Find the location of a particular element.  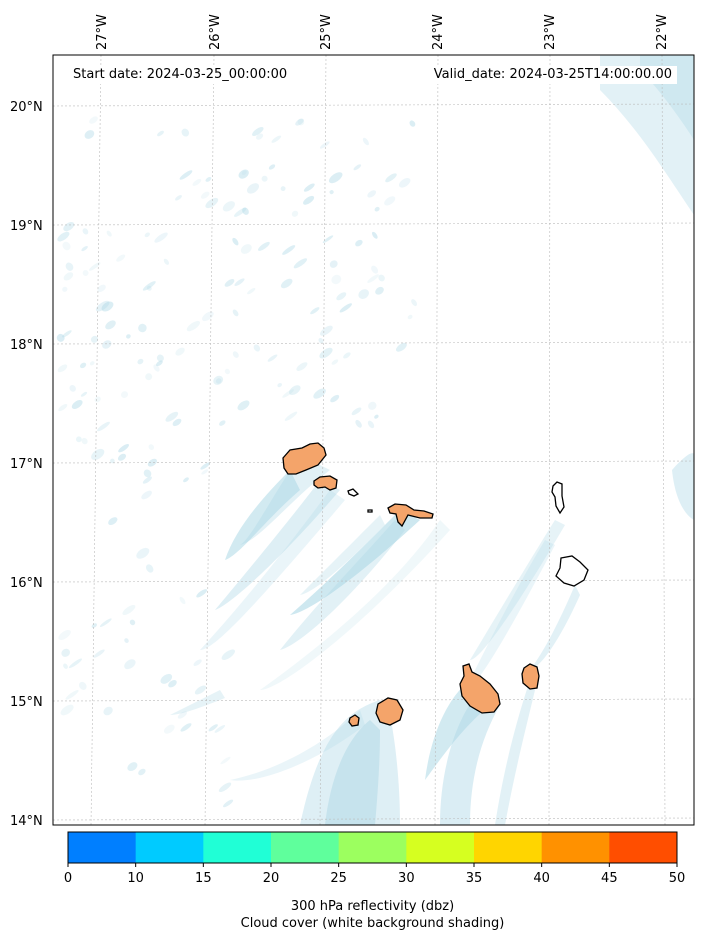

colorbar-tick-label: 0 is located at coordinates (68, 878).